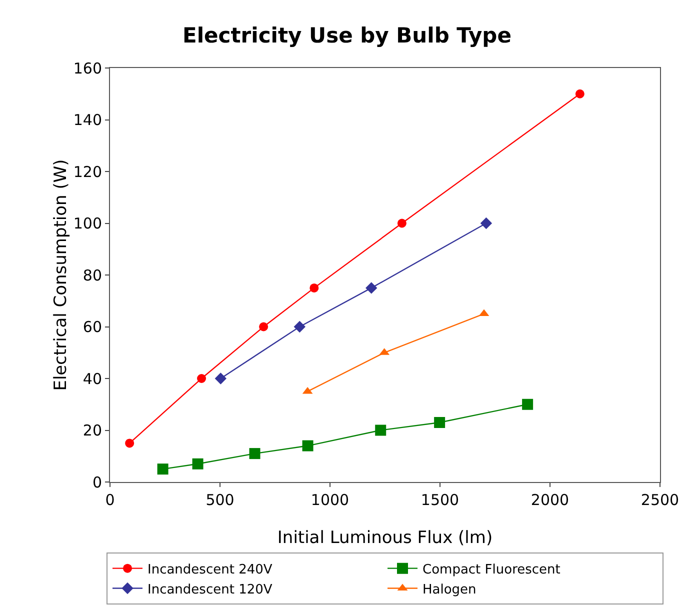  I want to click on legend-label: Incandescent 240V, so click(210, 570).